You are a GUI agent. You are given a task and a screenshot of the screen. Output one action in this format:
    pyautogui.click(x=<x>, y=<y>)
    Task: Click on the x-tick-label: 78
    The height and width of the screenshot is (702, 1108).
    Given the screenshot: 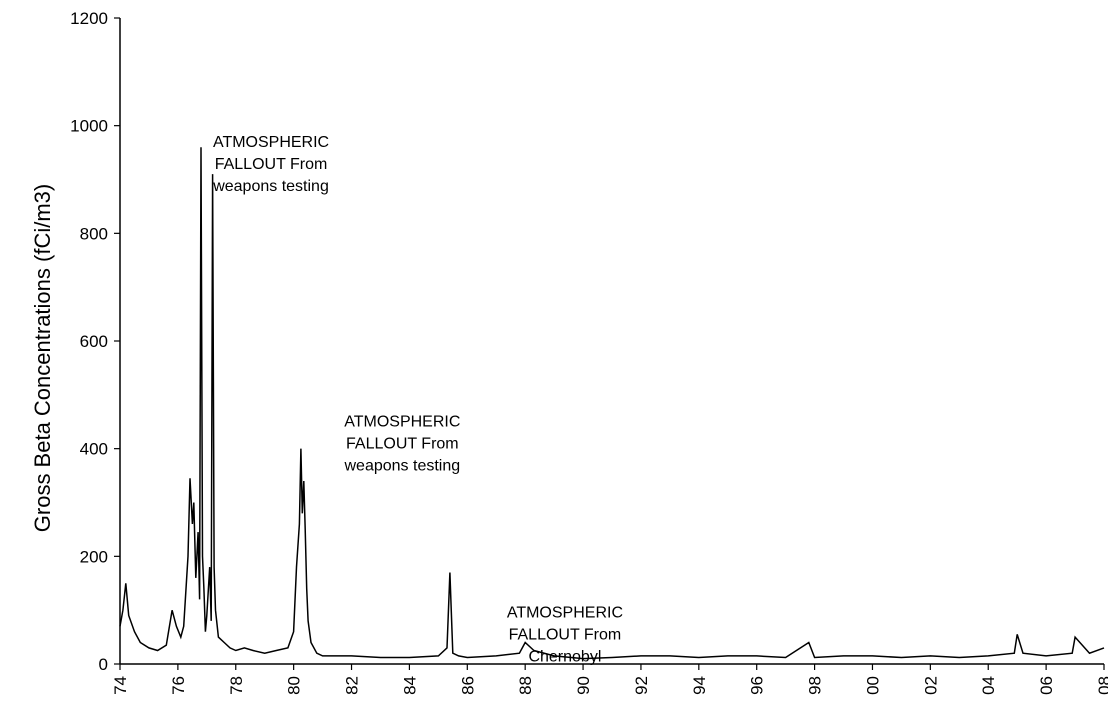 What is the action you would take?
    pyautogui.click(x=236, y=685)
    